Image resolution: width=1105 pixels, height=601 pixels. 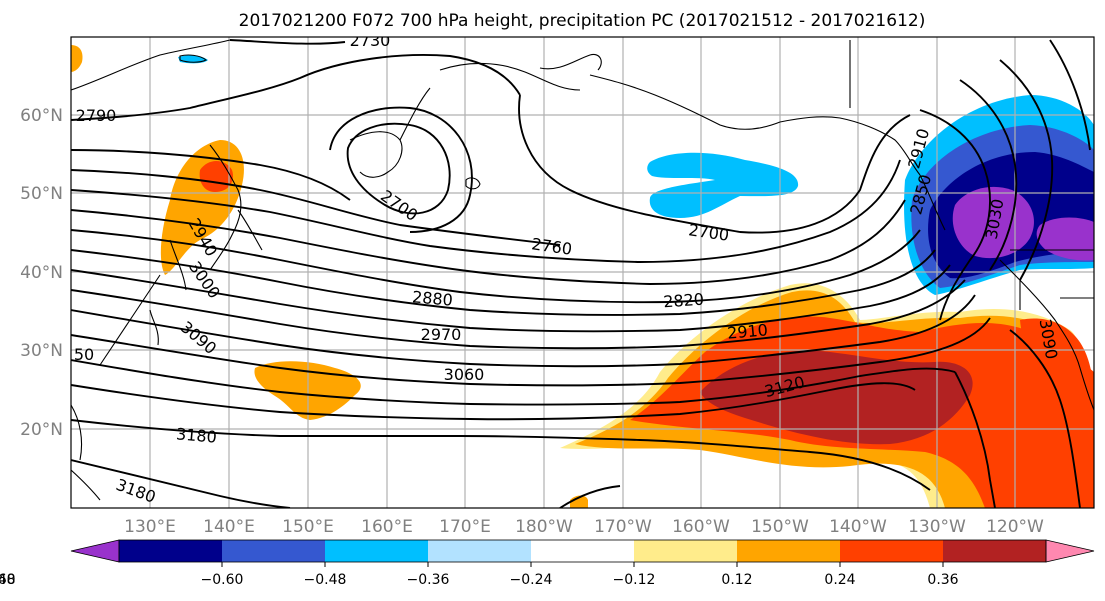 I want to click on lon-label: 140°W, so click(x=858, y=527).